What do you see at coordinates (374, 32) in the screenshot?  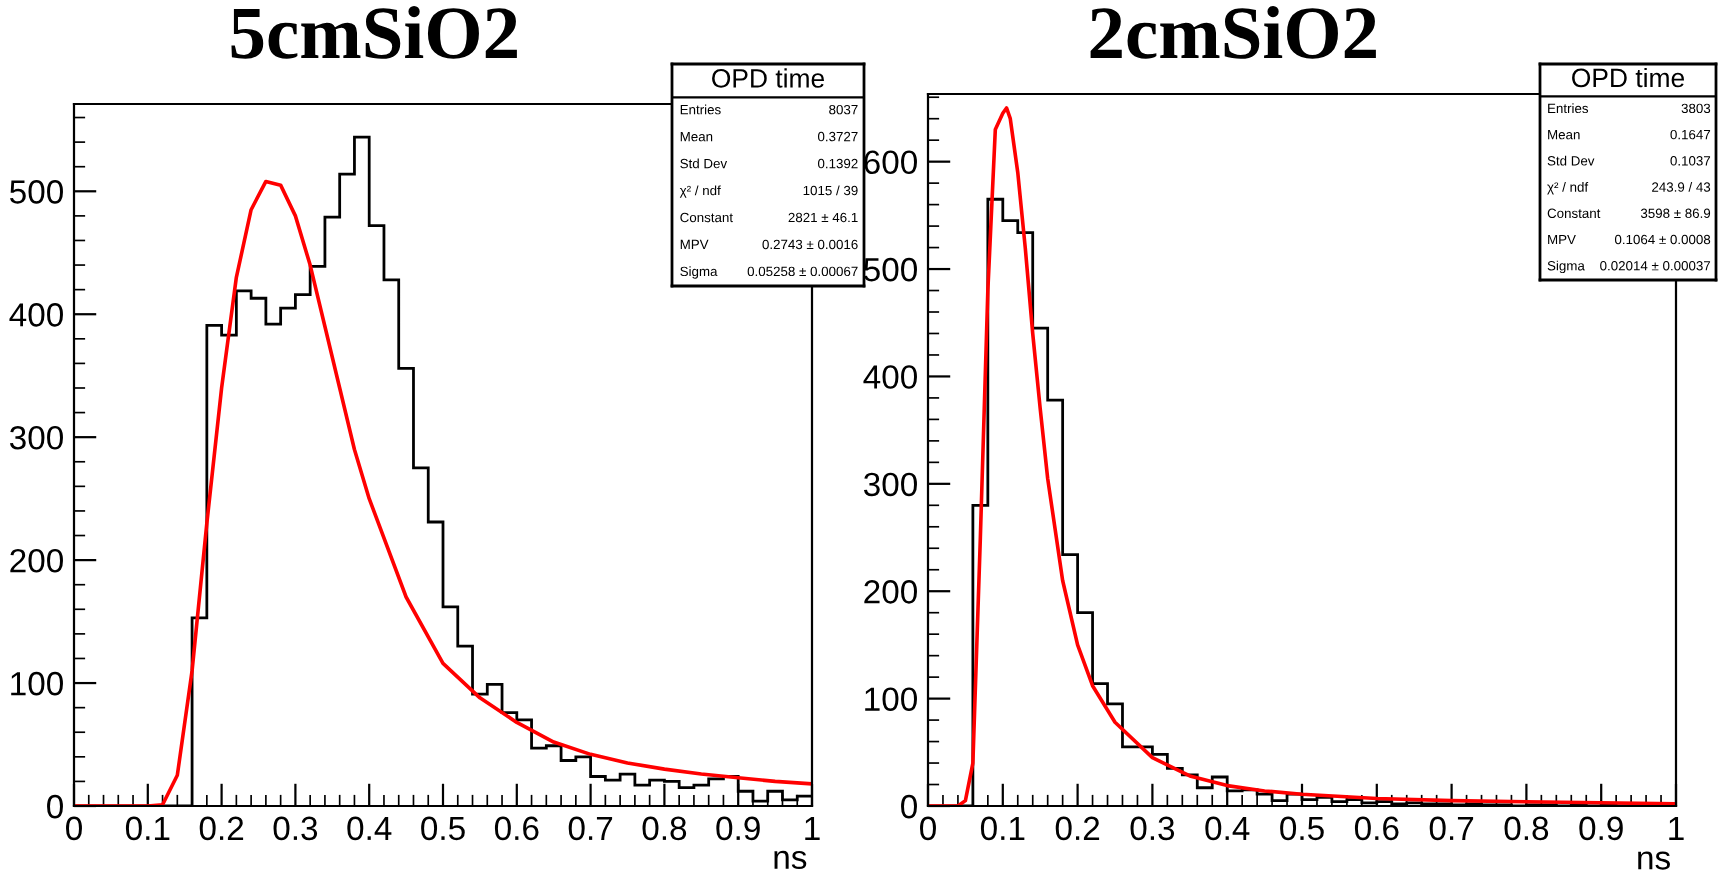 I see `chart-title: 5cmSiO2` at bounding box center [374, 32].